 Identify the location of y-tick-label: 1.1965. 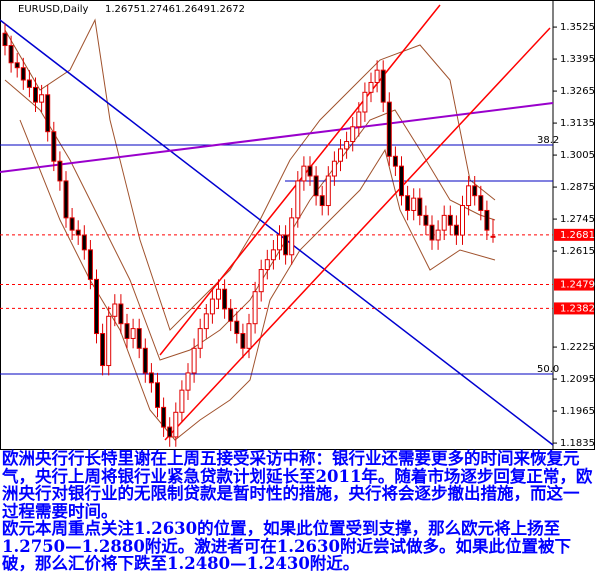
(577, 411).